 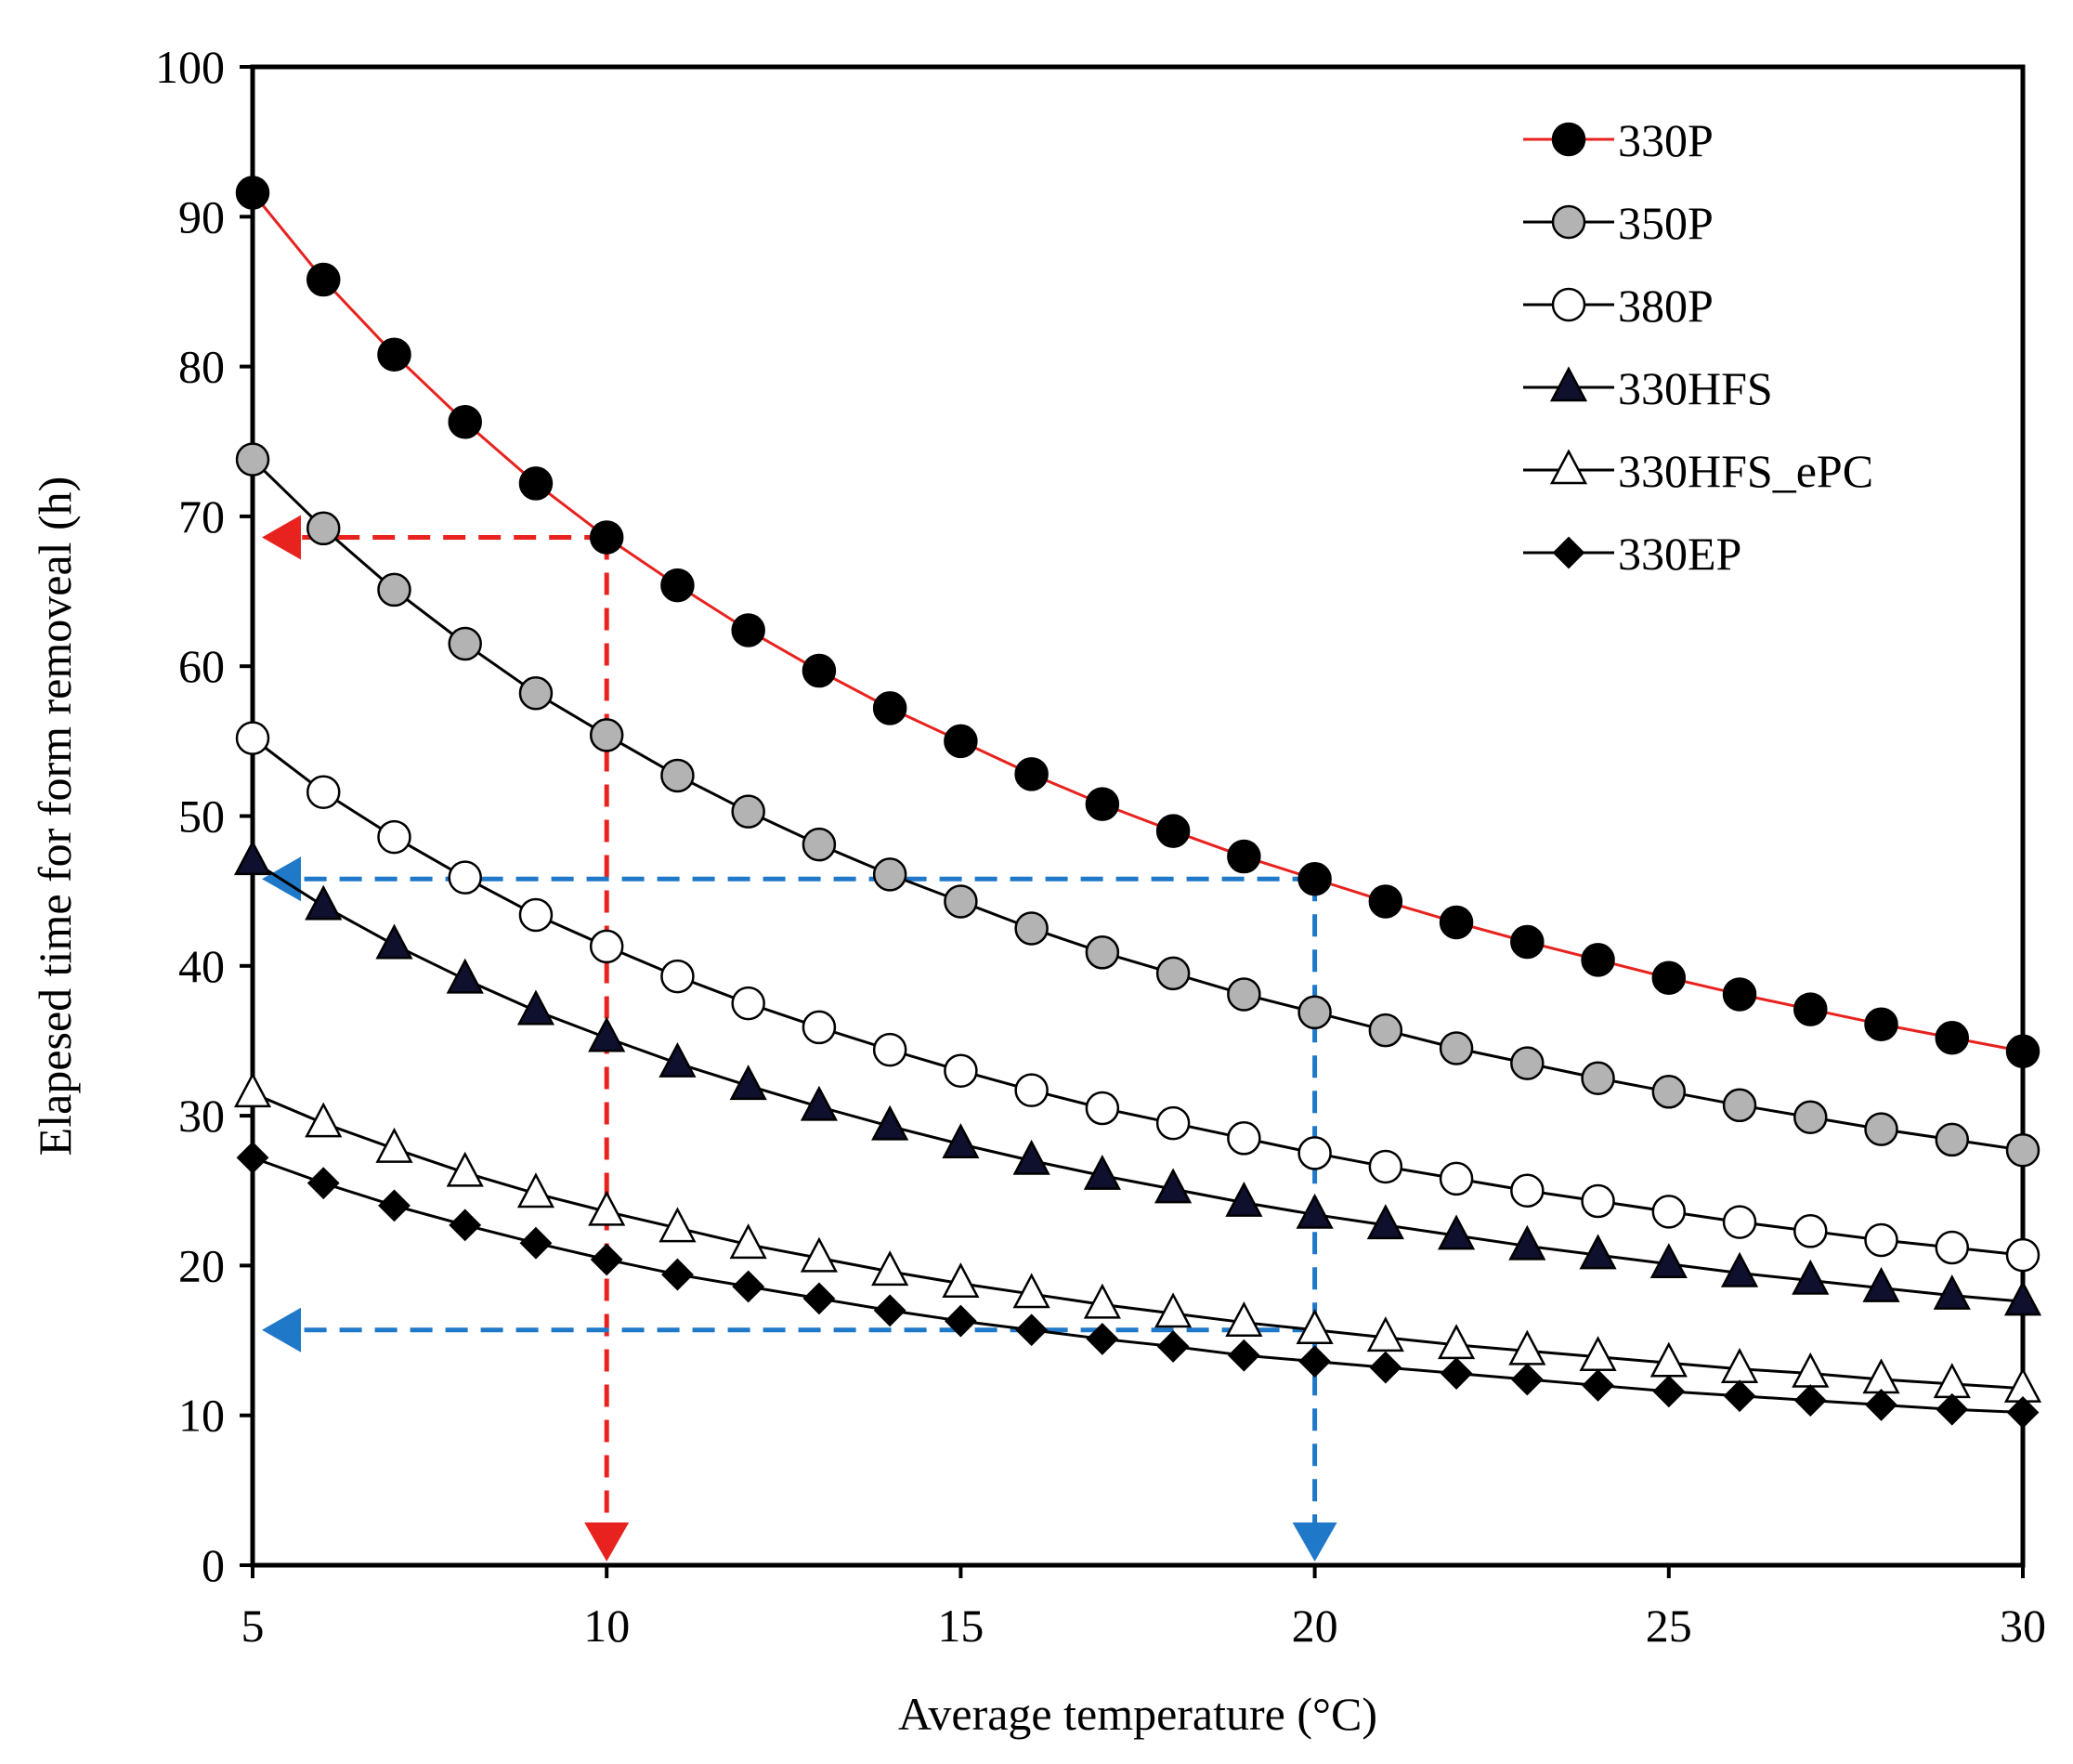 I want to click on legend-label: 330HFS, so click(x=1695, y=388).